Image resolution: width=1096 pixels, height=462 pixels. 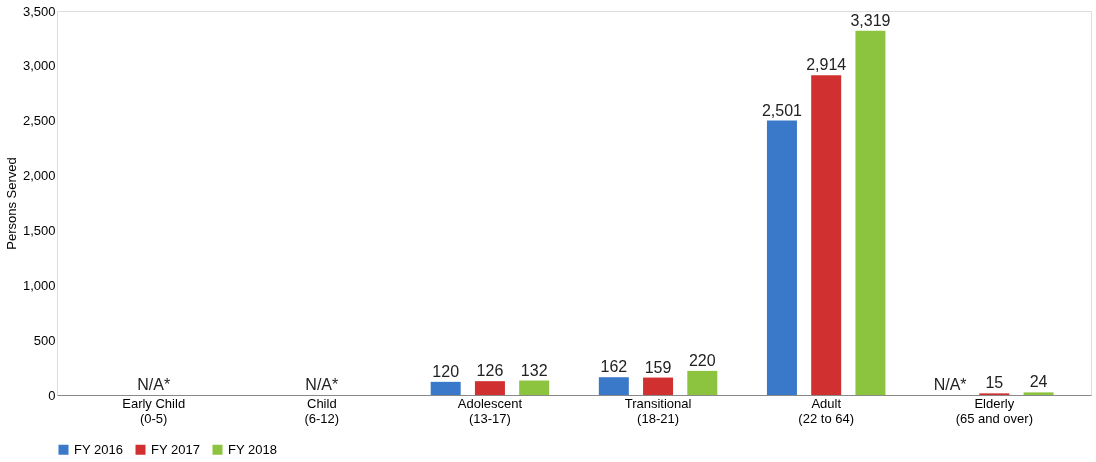 What do you see at coordinates (39, 11) in the screenshot?
I see `y-tick-label: 3,500` at bounding box center [39, 11].